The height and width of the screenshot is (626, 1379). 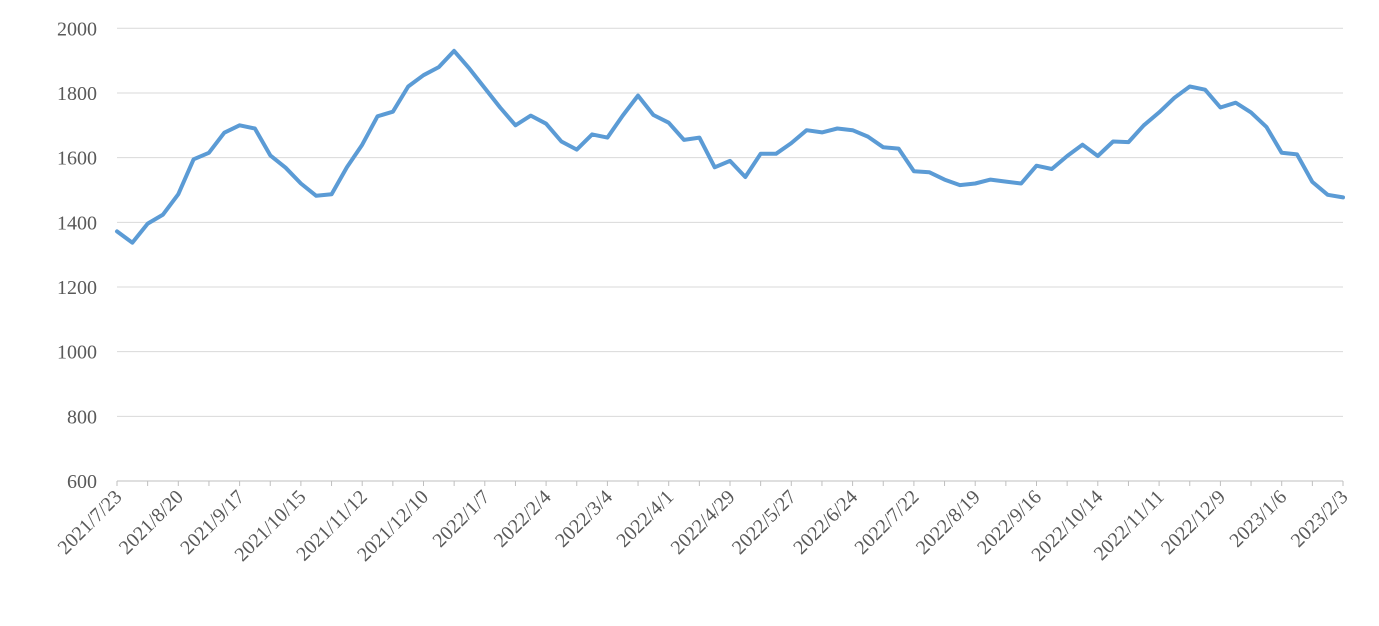 I want to click on x-tick-label: 2022/7/22, so click(x=887, y=522).